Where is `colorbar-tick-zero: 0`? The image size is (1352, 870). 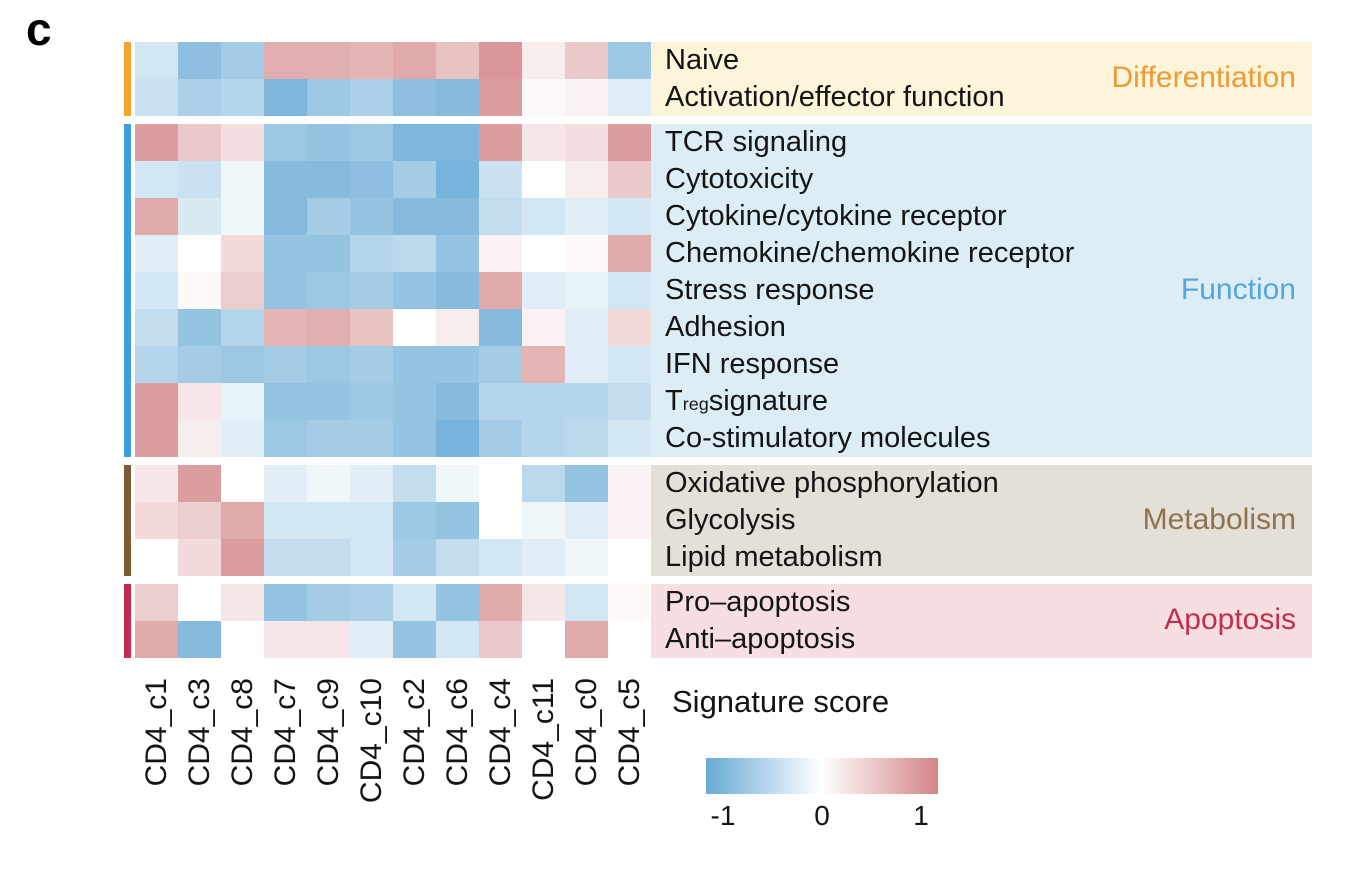
colorbar-tick-zero: 0 is located at coordinates (822, 815).